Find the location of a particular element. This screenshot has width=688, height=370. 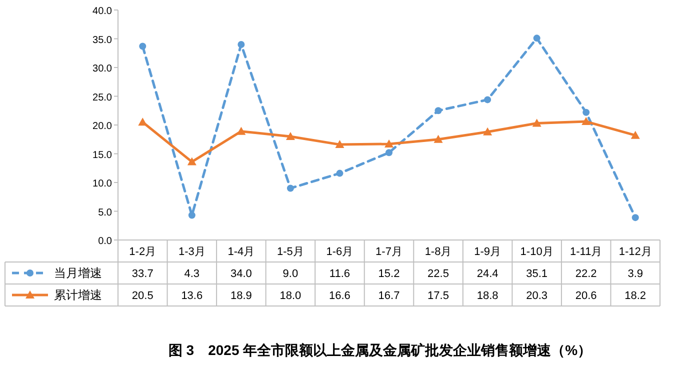

x-tick-label: 1-5月 is located at coordinates (290, 252).